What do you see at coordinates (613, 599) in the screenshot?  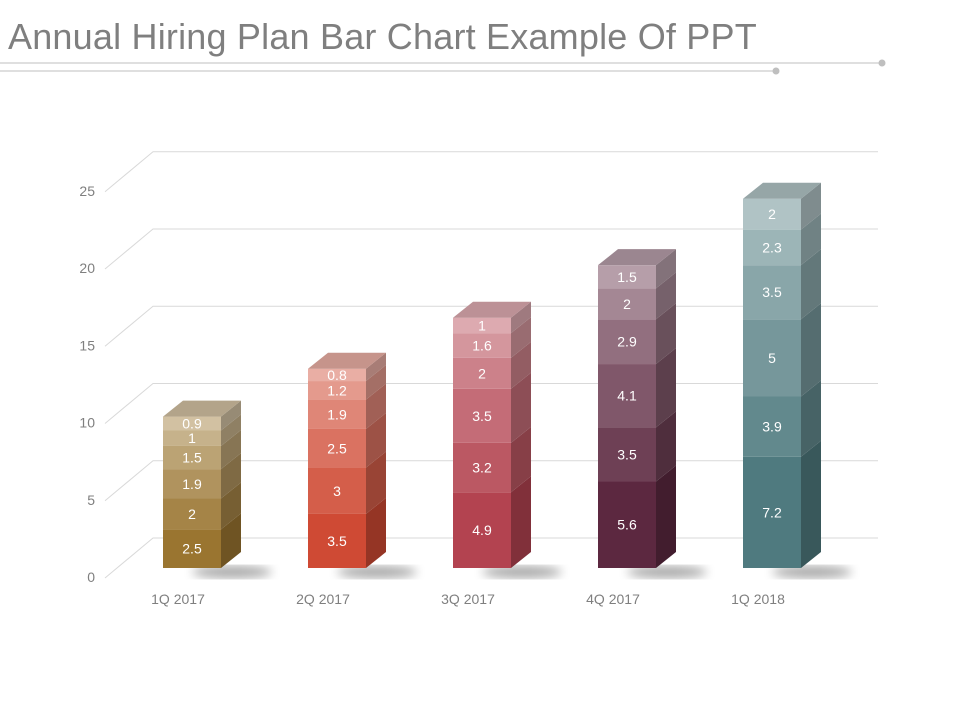 I see `x-tick-label: 4Q 2017` at bounding box center [613, 599].